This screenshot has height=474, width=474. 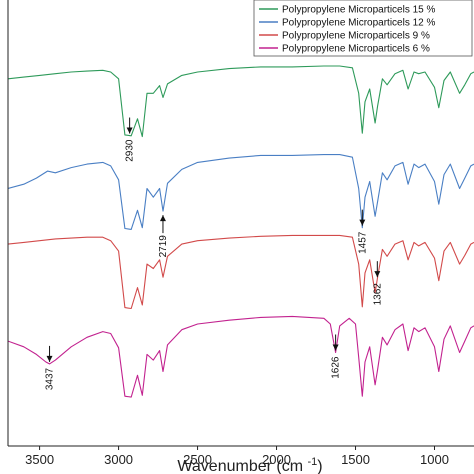 I want to click on annotation-label: 3437, so click(x=50, y=378).